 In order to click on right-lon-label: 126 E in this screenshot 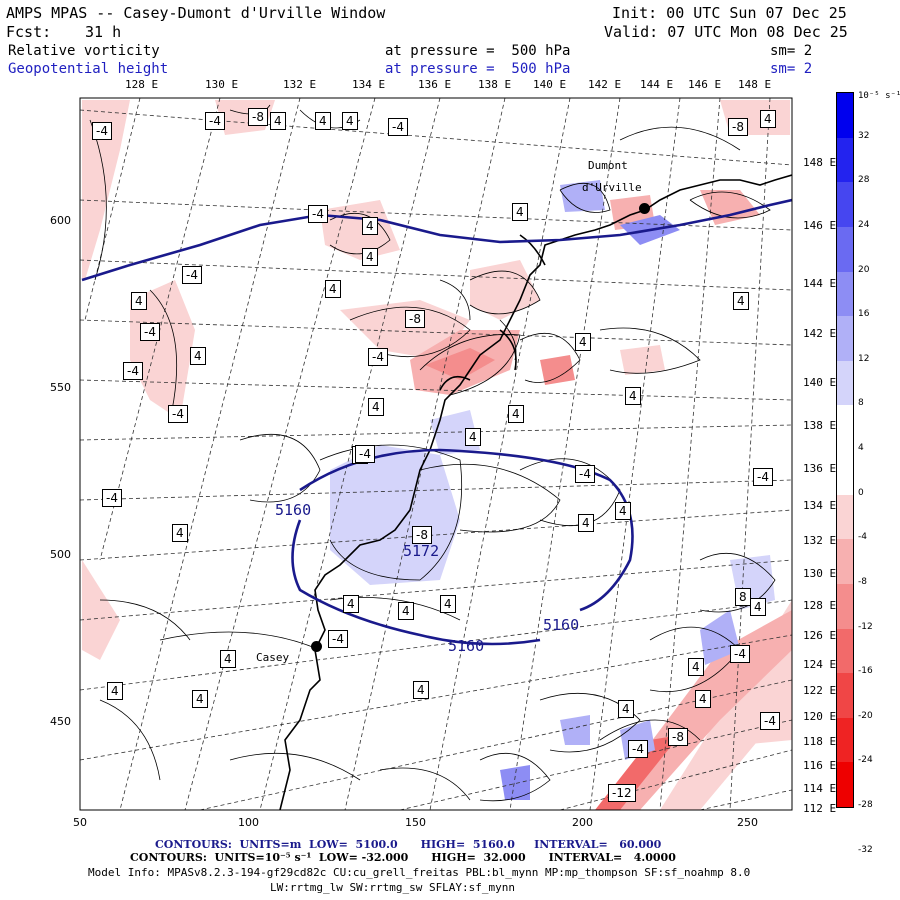, I will do `click(820, 635)`.